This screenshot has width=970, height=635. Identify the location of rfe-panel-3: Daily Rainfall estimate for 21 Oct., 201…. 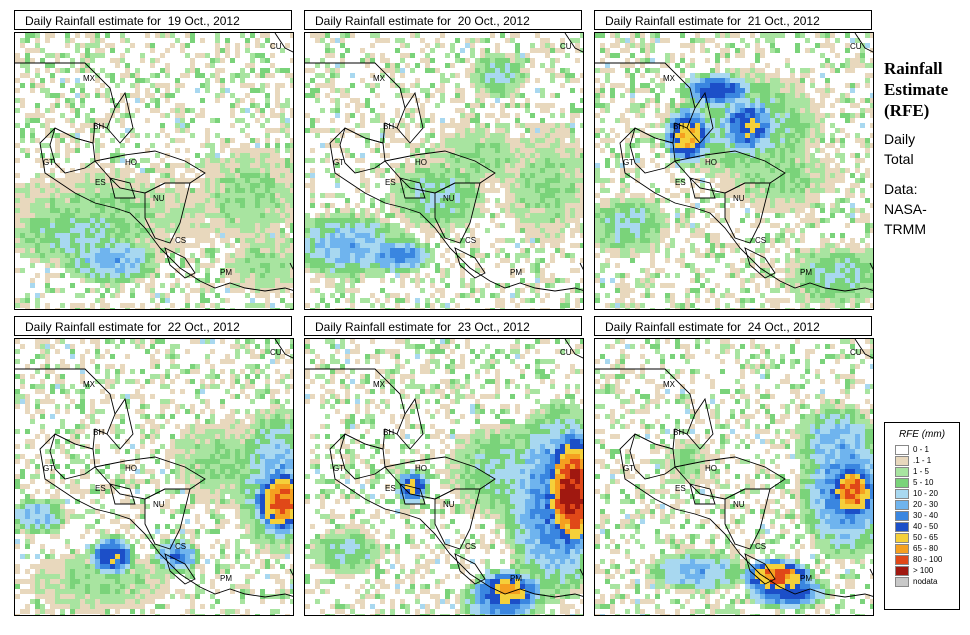
(734, 160).